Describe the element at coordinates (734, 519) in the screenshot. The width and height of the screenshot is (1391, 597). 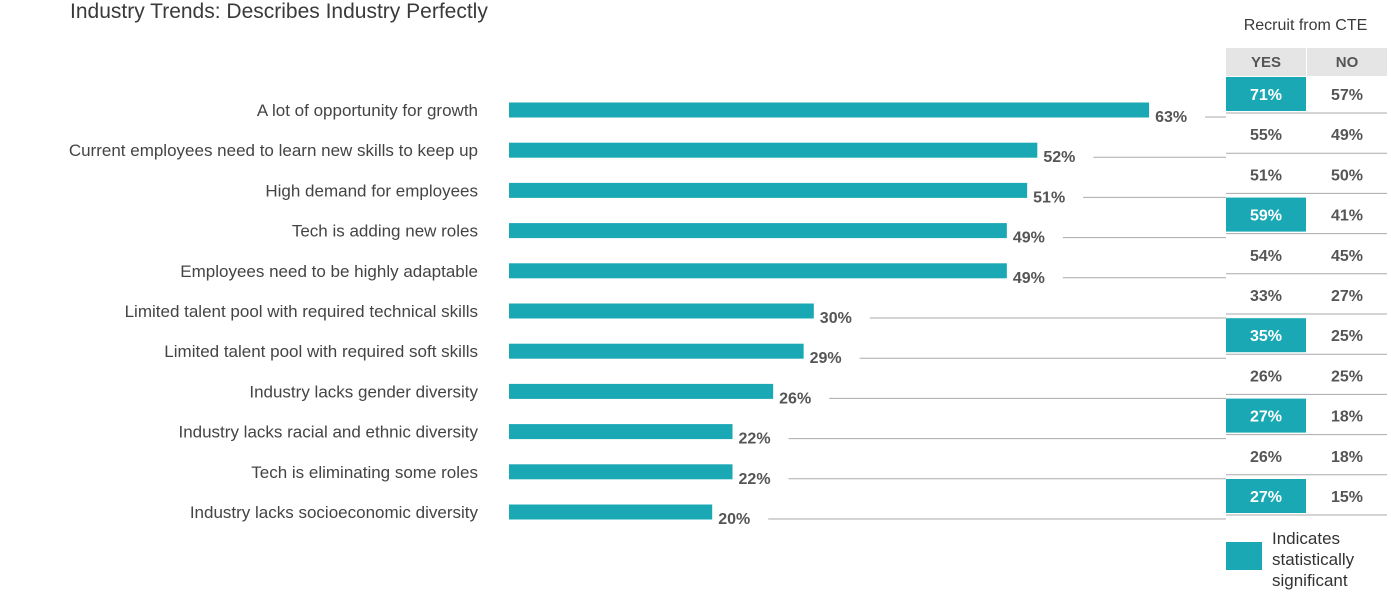
I see `value-label: 20%` at that location.